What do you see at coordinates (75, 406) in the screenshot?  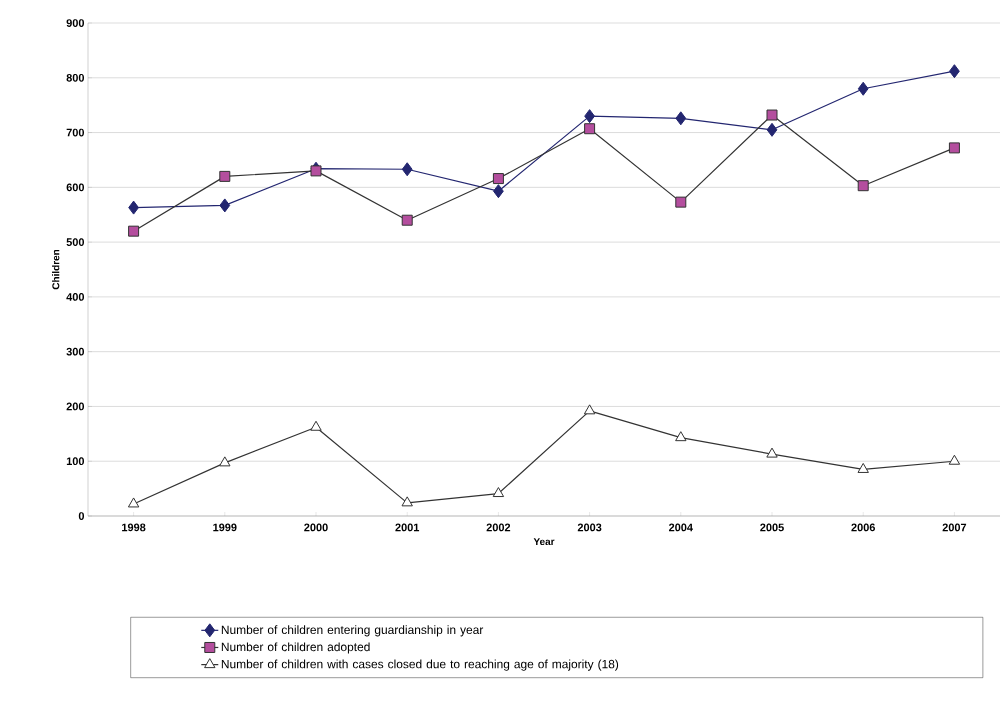 I see `y-tick-label: 200` at bounding box center [75, 406].